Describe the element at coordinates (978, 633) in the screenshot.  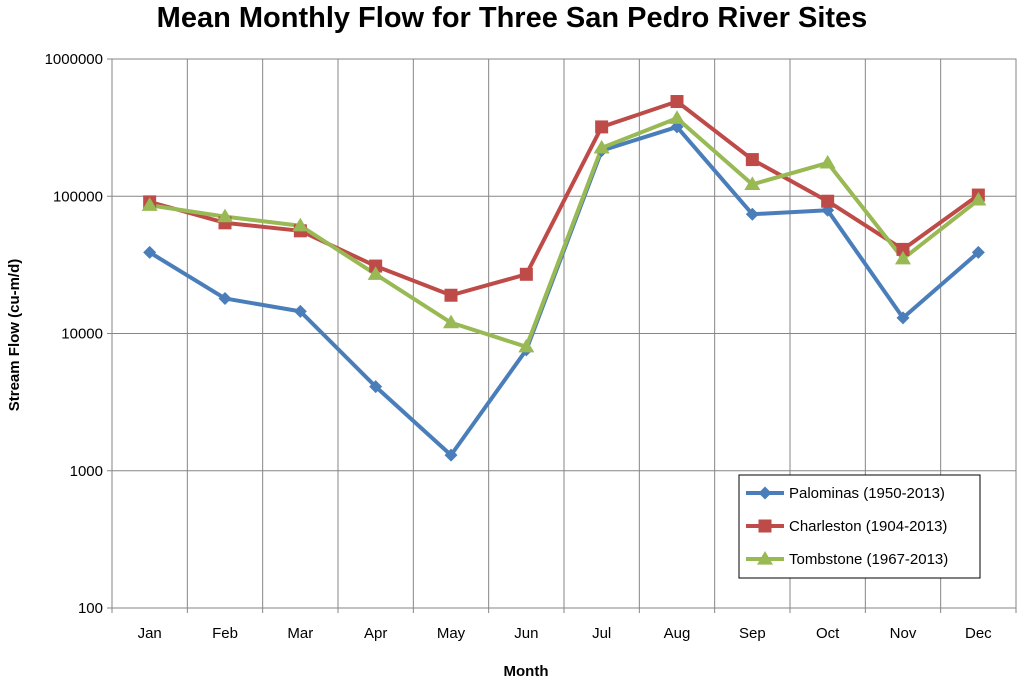
I see `x-tick-label: Dec` at that location.